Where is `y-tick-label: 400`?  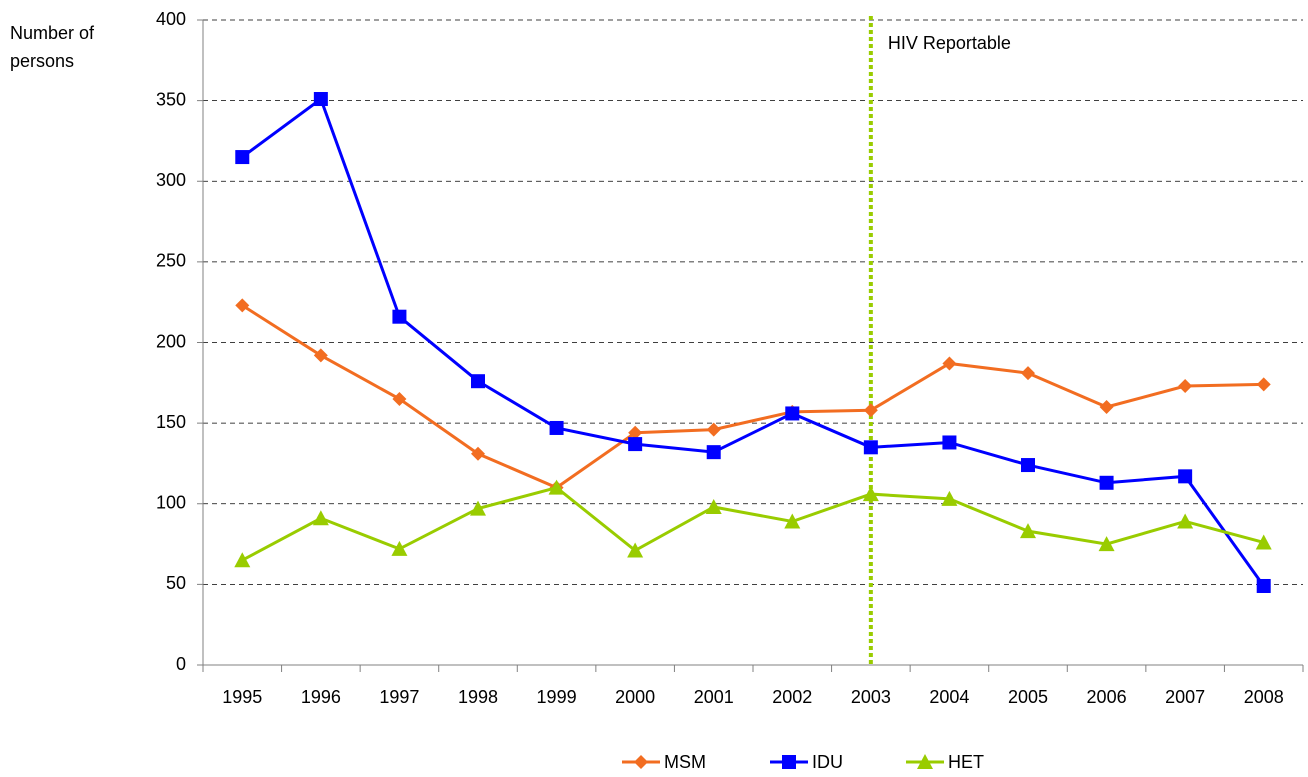
y-tick-label: 400 is located at coordinates (171, 19).